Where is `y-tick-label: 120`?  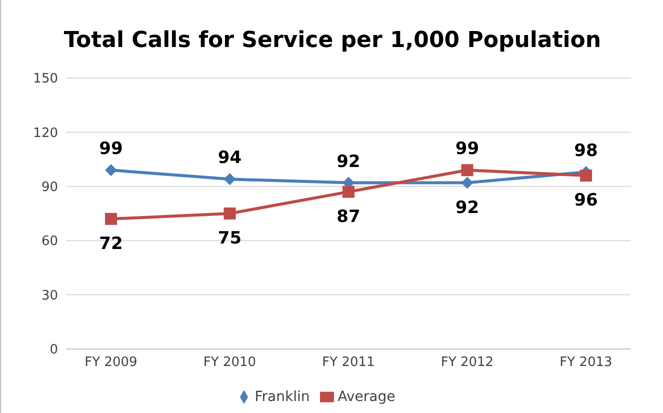
y-tick-label: 120 is located at coordinates (45, 133).